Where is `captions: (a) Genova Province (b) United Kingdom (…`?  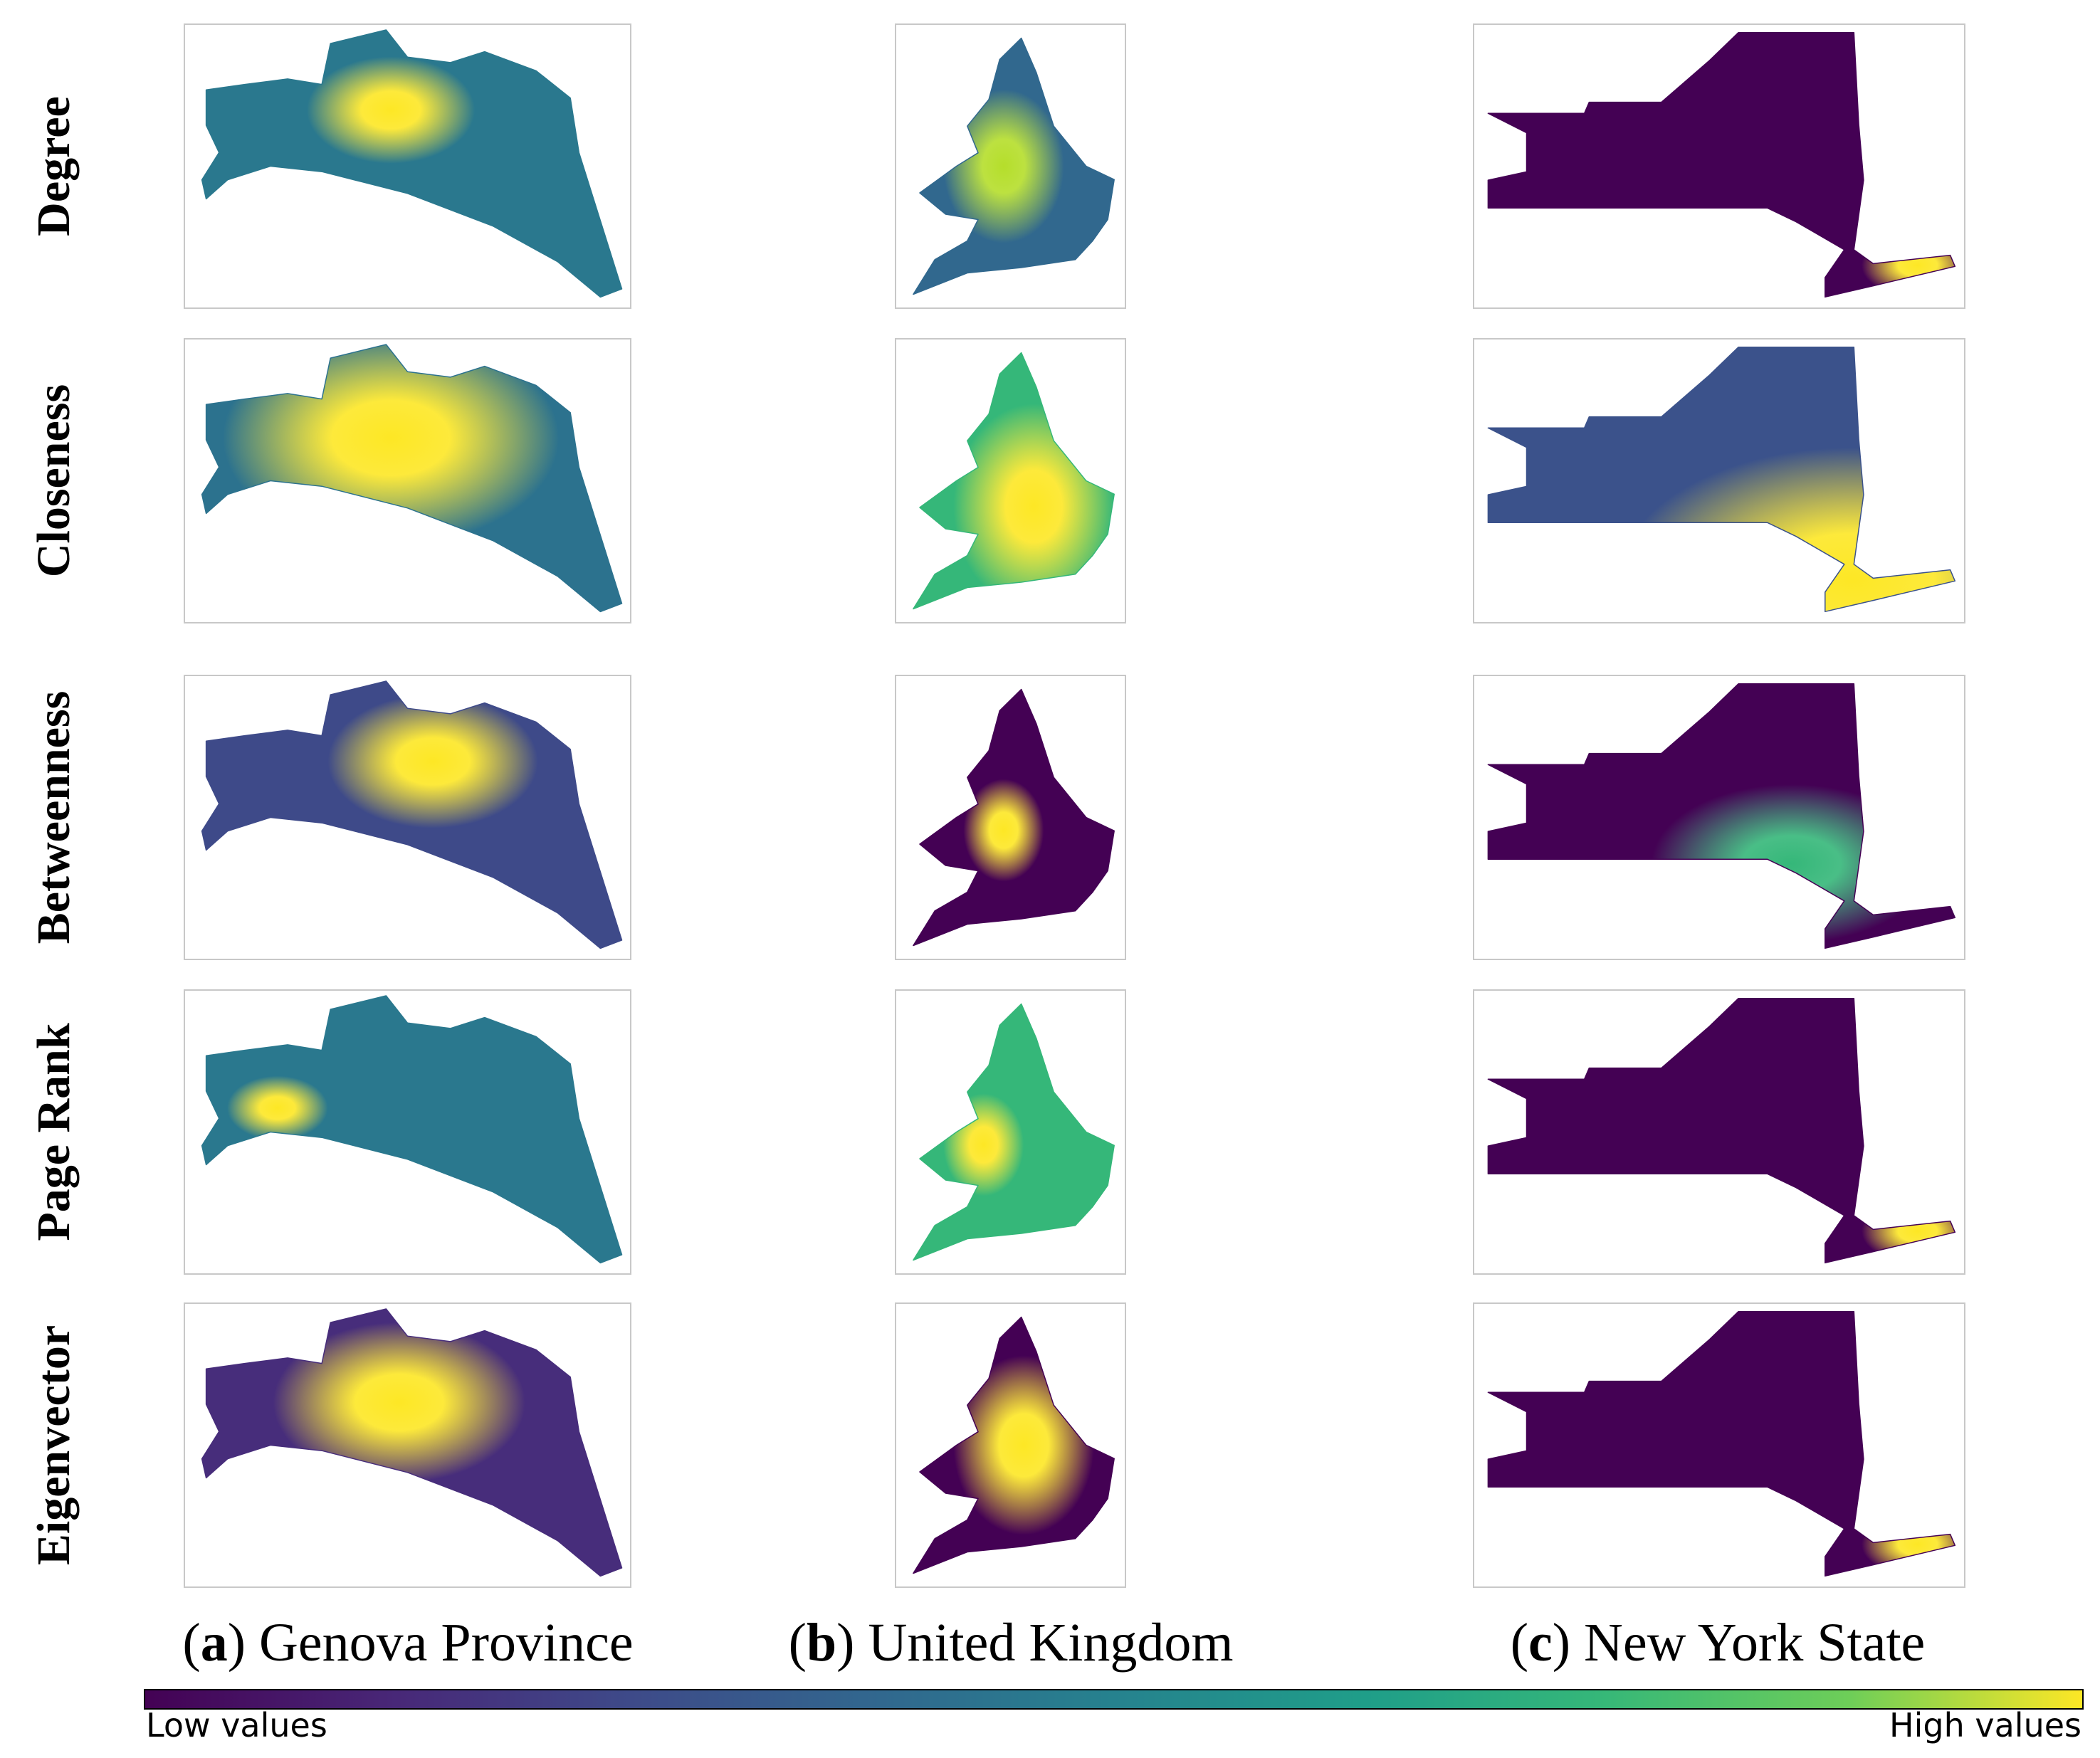 captions: (a) Genova Province (b) United Kingdom (… is located at coordinates (1053, 1643).